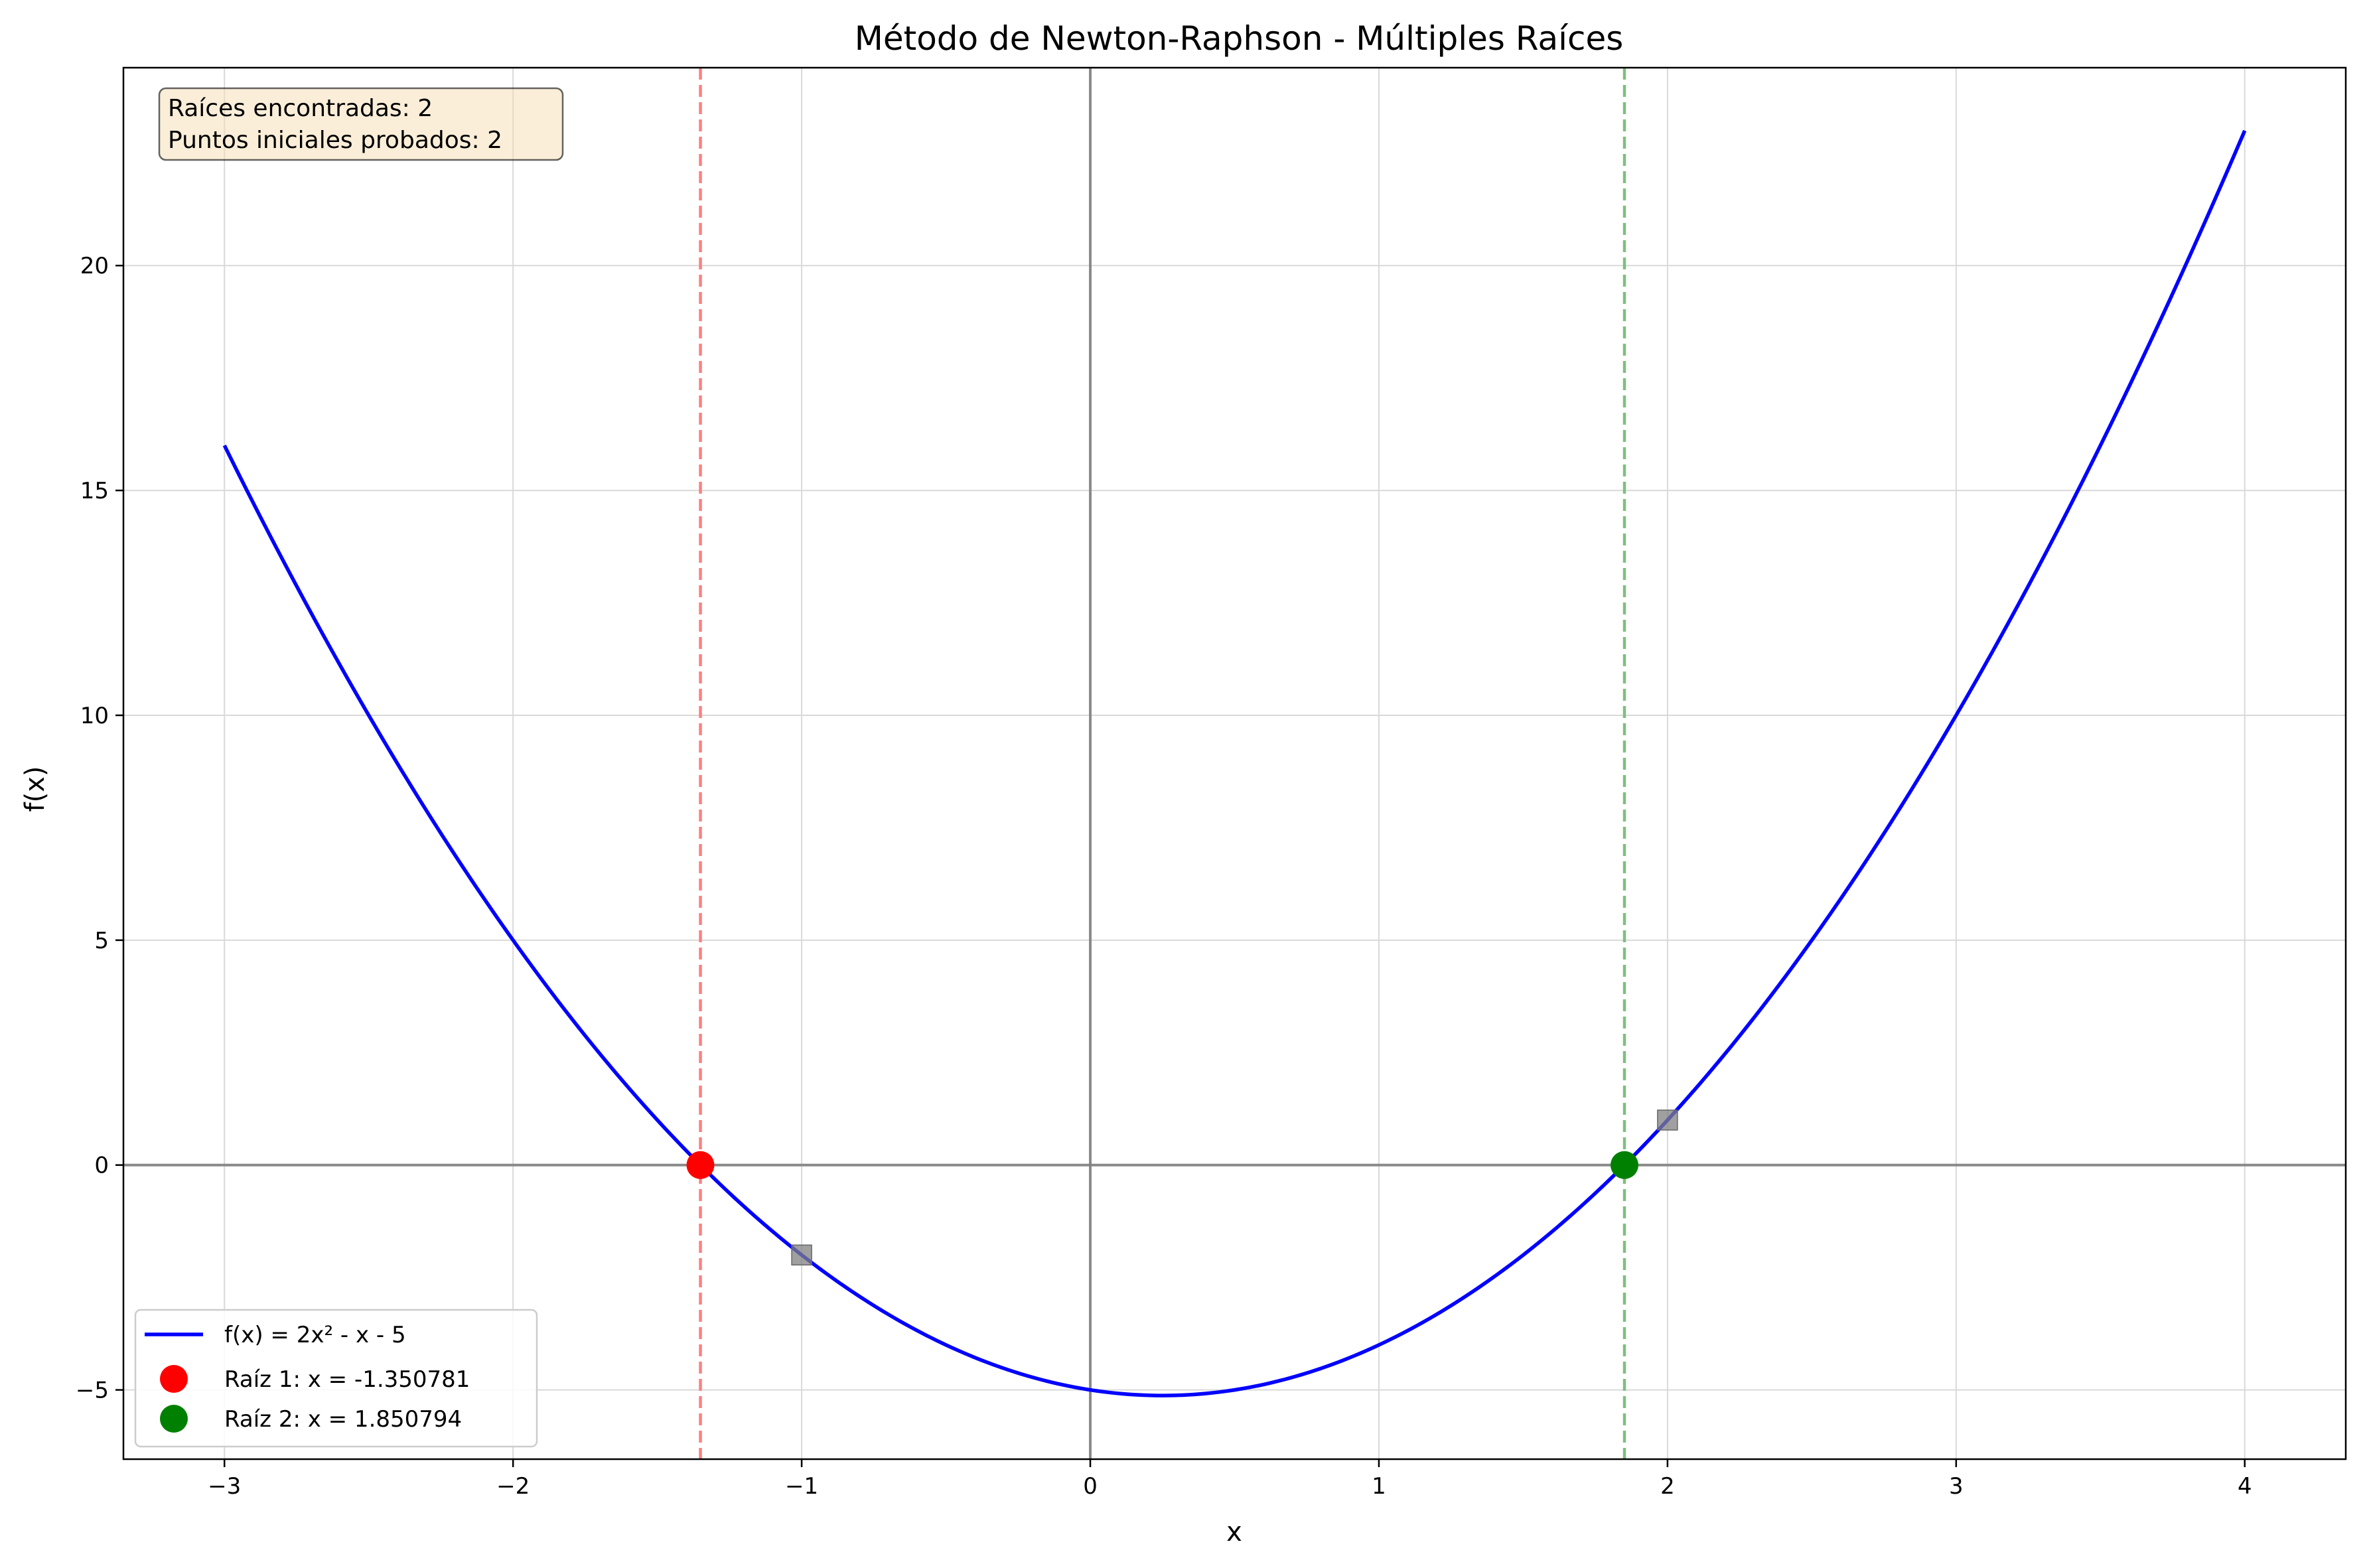  I want to click on x-tick-label: 1, so click(1379, 1486).